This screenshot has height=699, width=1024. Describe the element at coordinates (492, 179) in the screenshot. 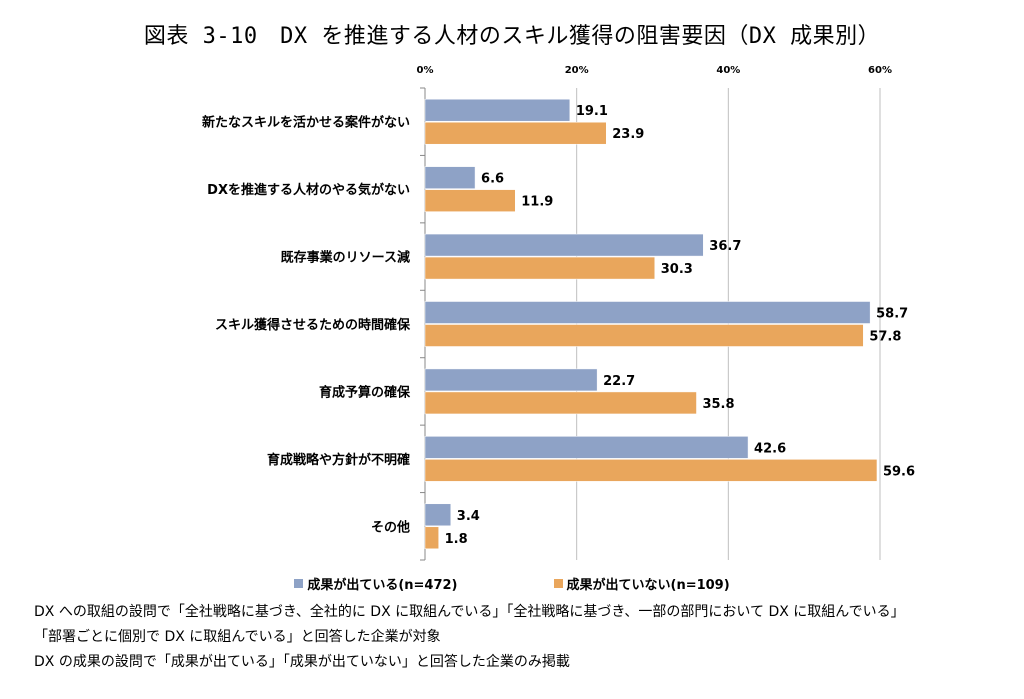

I see `data-label: 6.6` at that location.